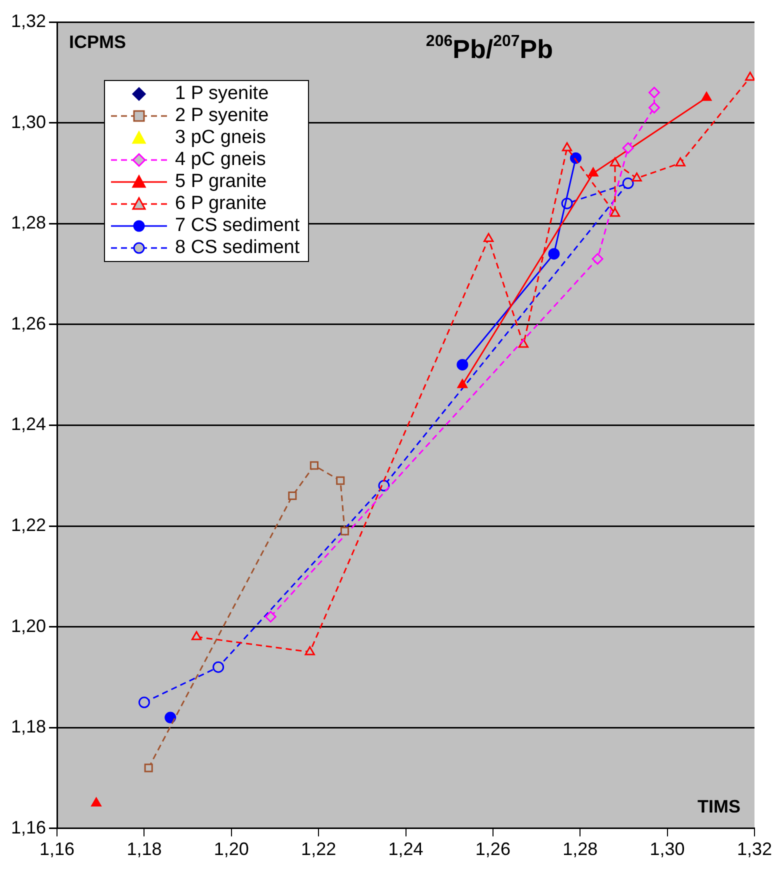  What do you see at coordinates (57, 849) in the screenshot?
I see `x-tick-label: 1,16` at bounding box center [57, 849].